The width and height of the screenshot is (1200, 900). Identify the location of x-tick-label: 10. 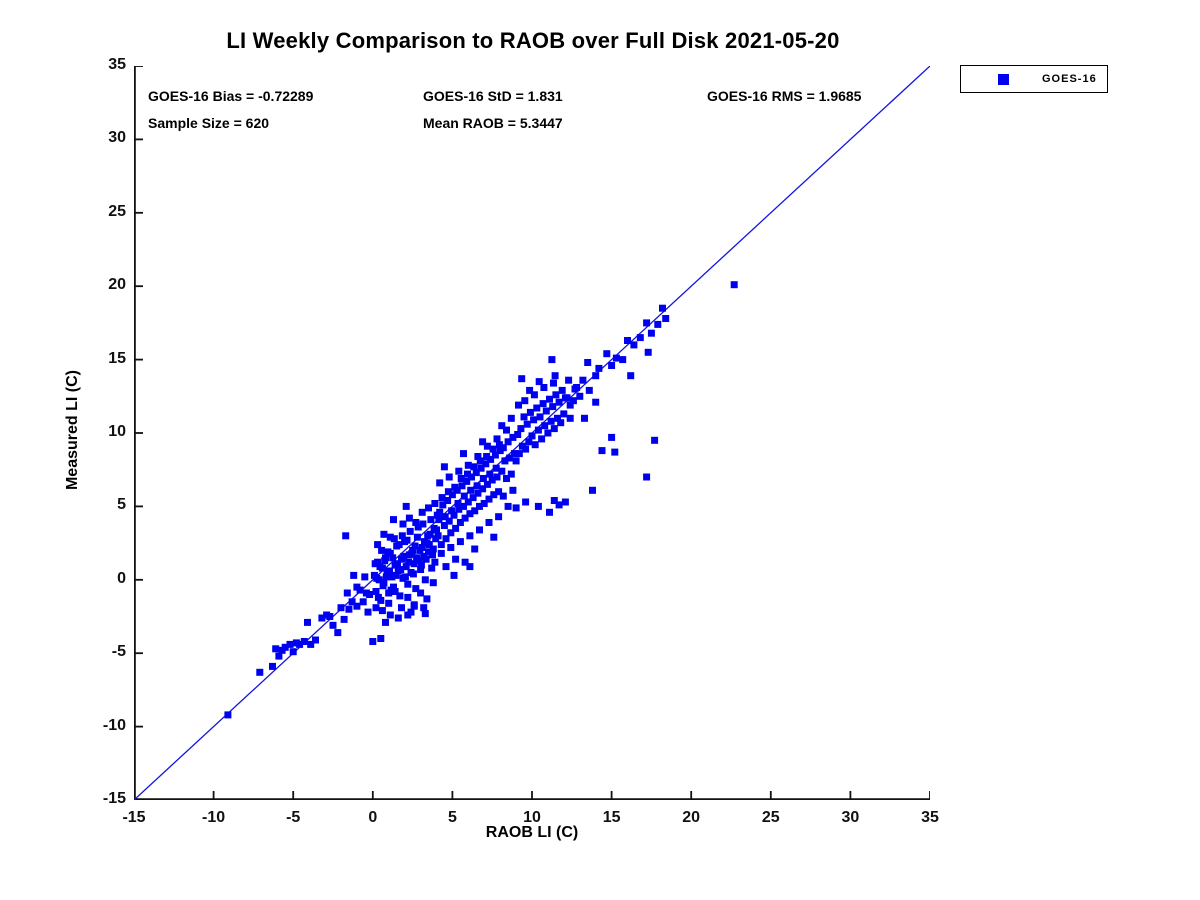
(532, 817).